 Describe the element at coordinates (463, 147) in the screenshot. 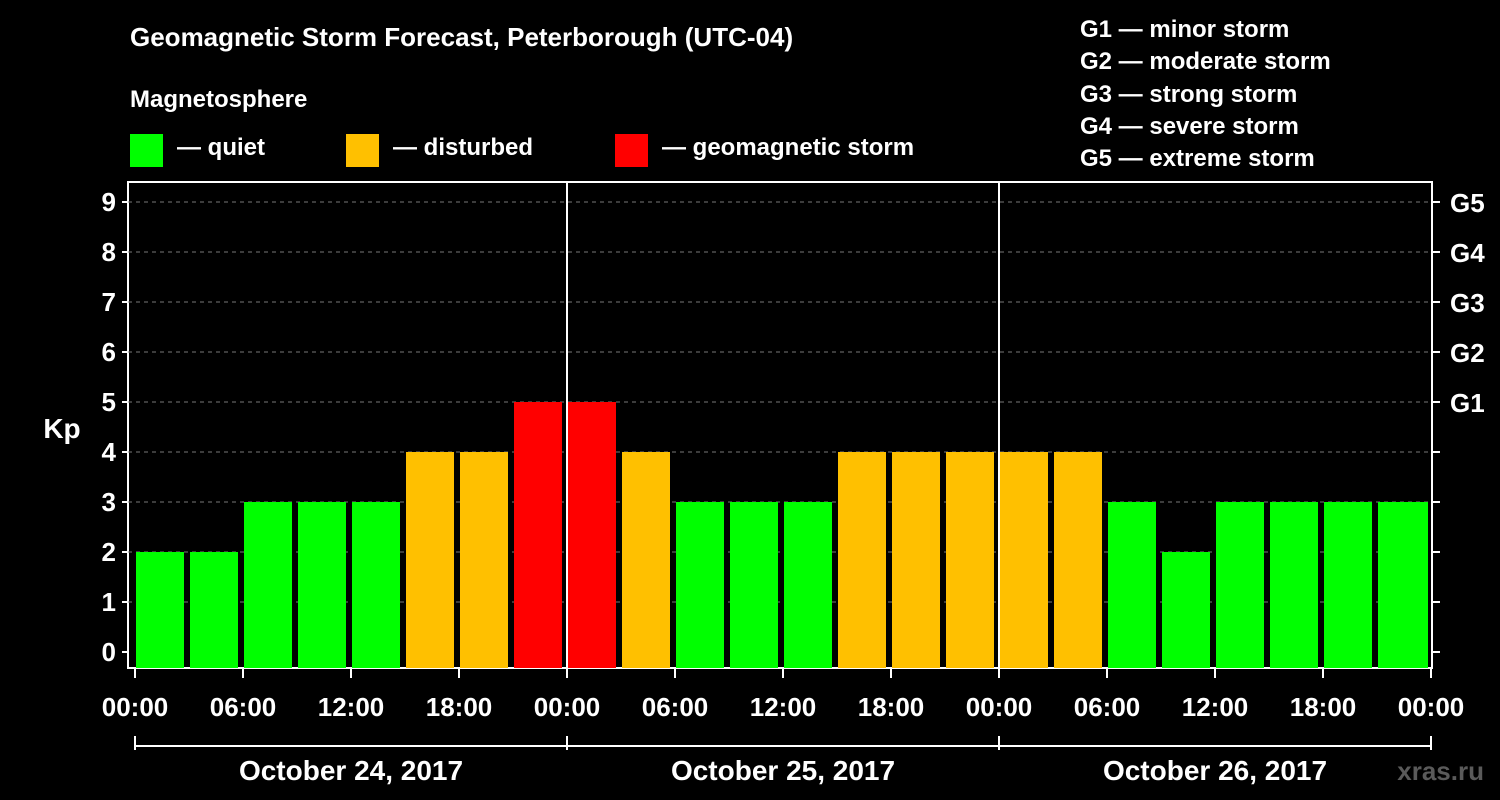

I see `legend-label-disturbed: — disturbed` at that location.